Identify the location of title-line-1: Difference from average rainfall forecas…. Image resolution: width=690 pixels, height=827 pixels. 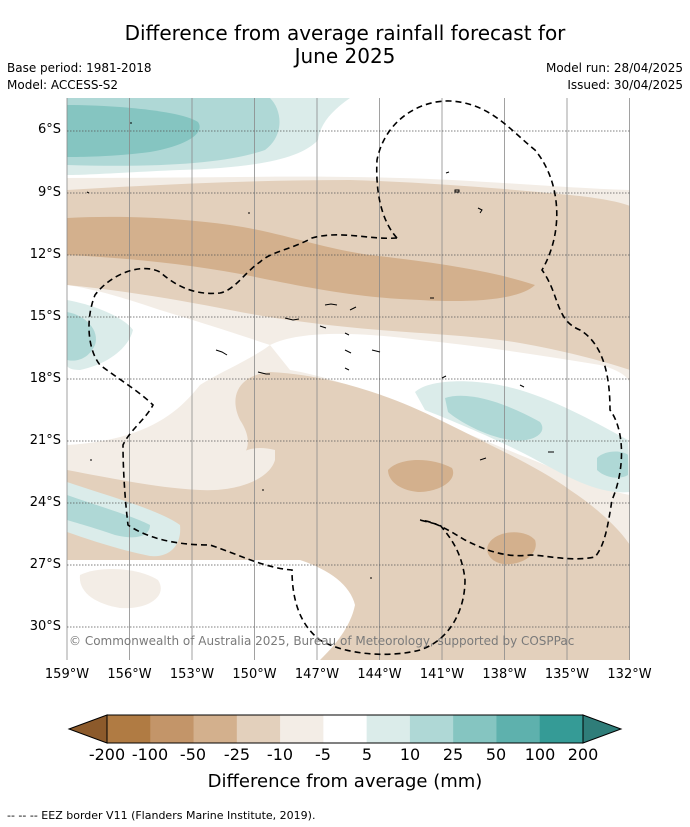
(345, 33).